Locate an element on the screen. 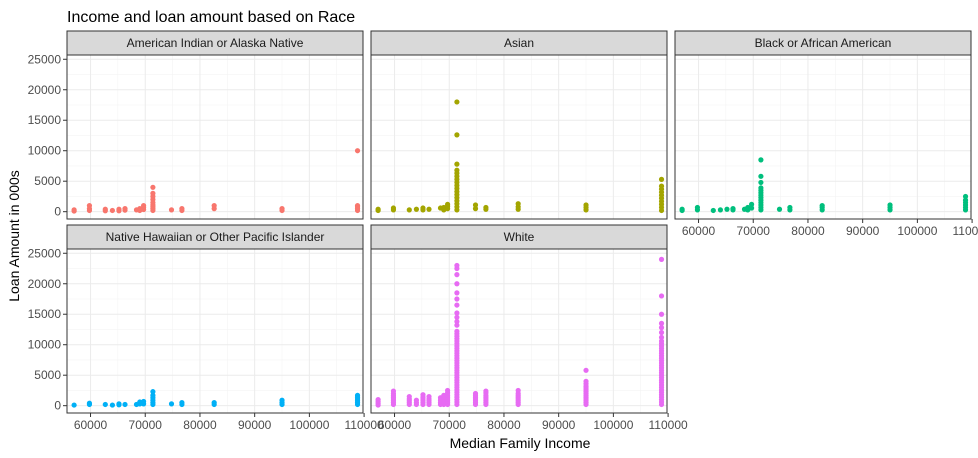  facet-strip-label: White is located at coordinates (519, 237).